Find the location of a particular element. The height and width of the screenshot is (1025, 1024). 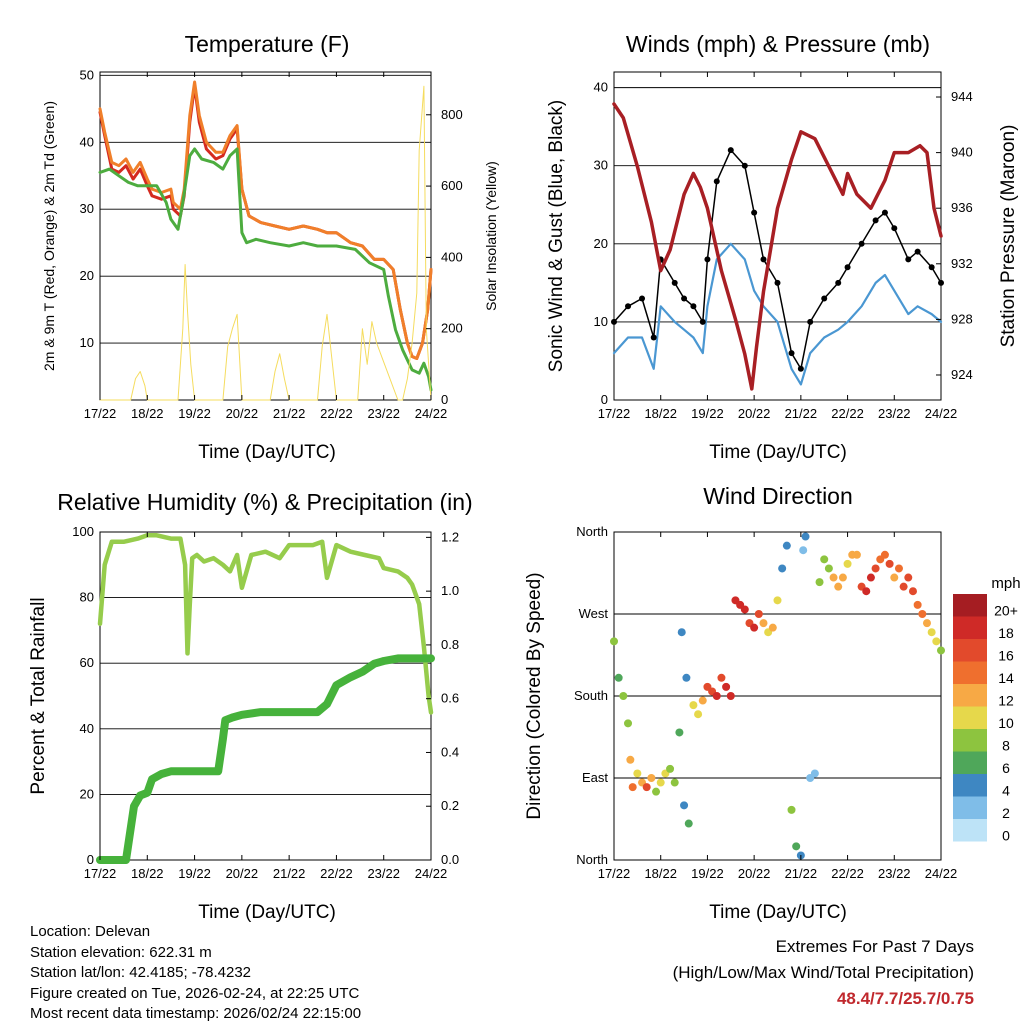

humidity-series is located at coordinates (265, 698).